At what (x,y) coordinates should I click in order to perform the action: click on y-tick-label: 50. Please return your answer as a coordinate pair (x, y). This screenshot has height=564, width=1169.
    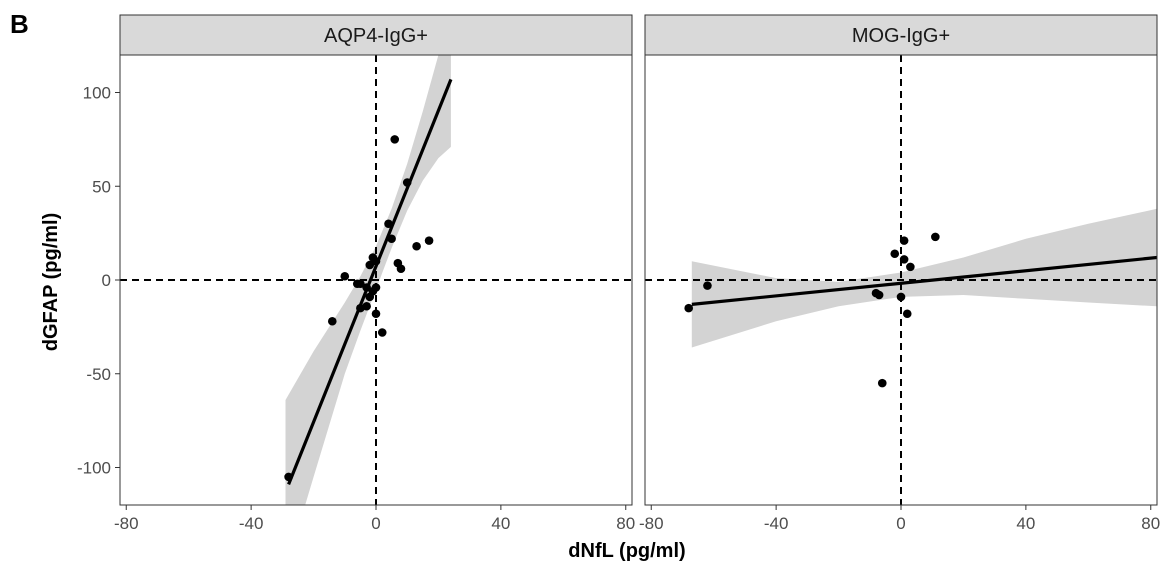
    Looking at the image, I should click on (101, 186).